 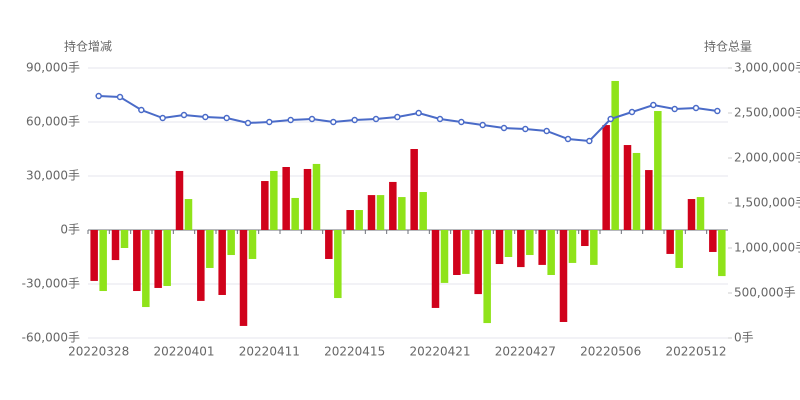 I want to click on y-tick-label: -60,000手, so click(x=51, y=338).